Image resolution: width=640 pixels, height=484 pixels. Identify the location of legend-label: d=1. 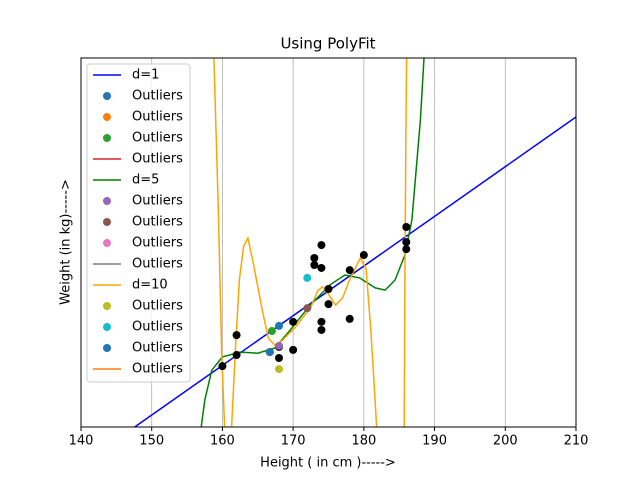
(145, 75).